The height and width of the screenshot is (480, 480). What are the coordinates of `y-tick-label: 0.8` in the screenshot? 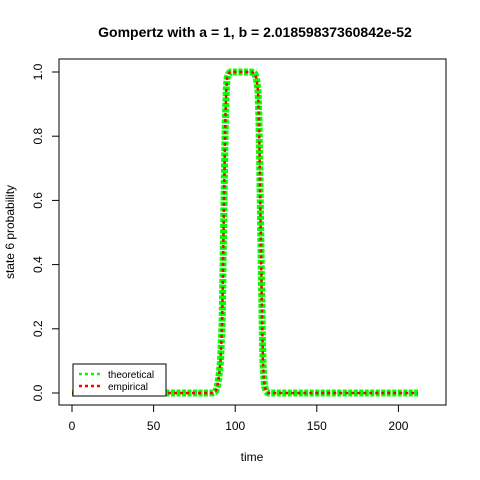 It's located at (38, 136).